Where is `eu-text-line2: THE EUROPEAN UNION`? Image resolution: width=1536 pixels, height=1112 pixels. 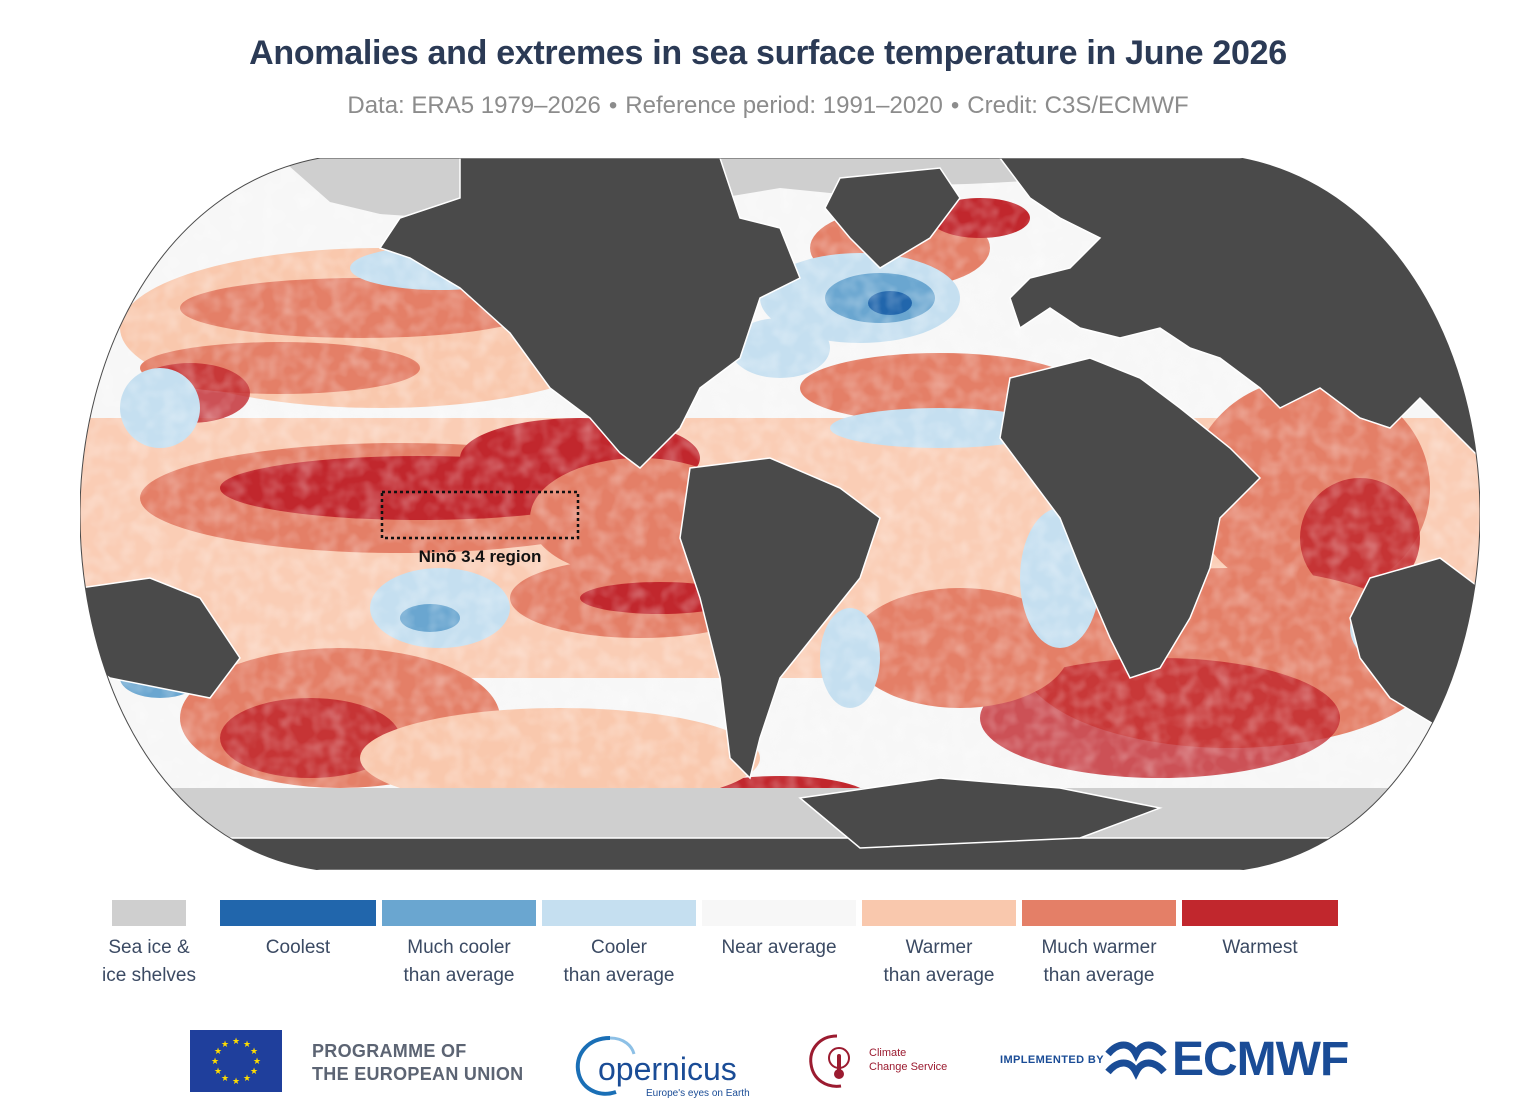
eu-text-line2: THE EUROPEAN UNION is located at coordinates (418, 1074).